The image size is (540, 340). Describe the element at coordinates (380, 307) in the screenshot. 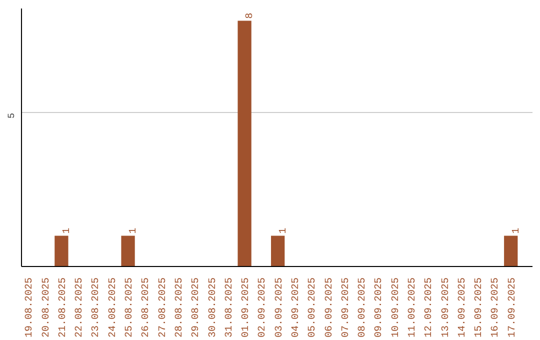

I see `x-tick-label: 09.09.2025` at that location.